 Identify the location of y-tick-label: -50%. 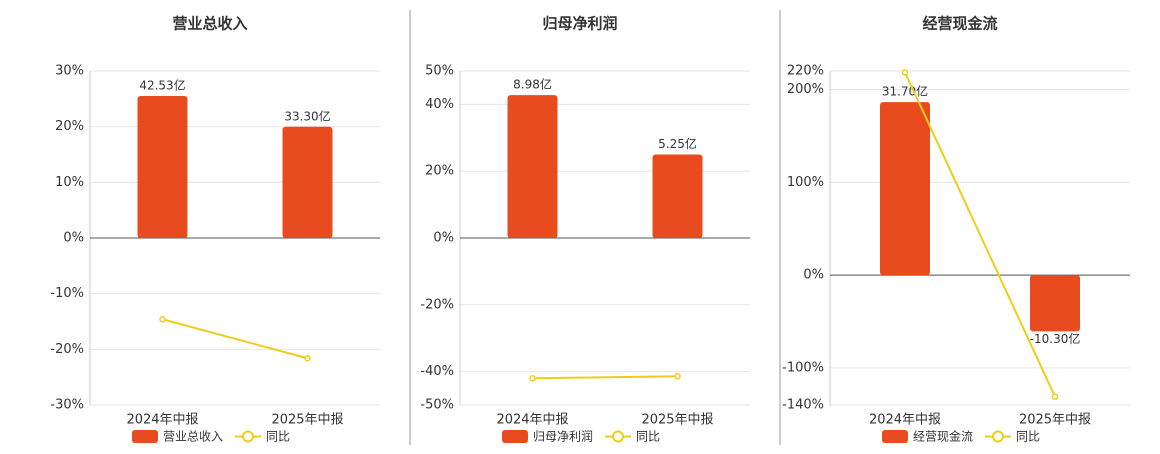
(437, 405).